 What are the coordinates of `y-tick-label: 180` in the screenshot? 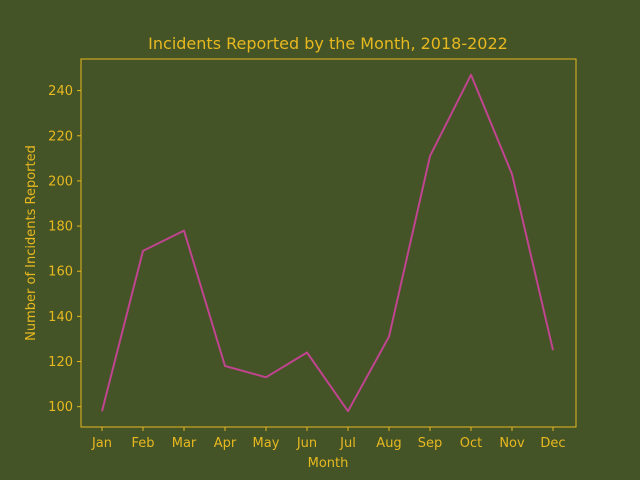 It's located at (60, 227).